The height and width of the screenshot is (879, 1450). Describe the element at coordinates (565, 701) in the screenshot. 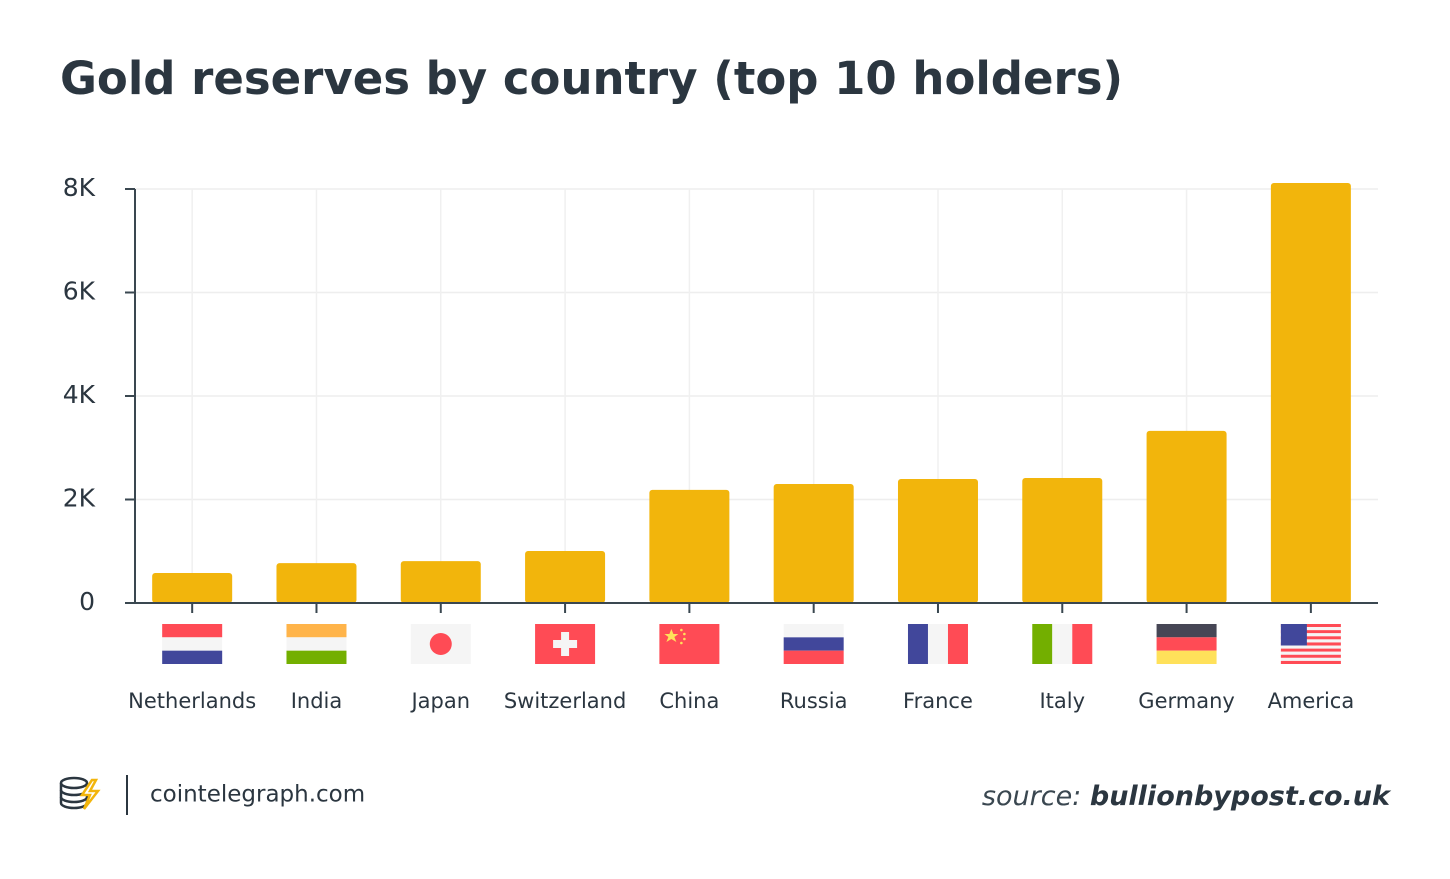

I see `x-tick-label: Switzerland` at that location.